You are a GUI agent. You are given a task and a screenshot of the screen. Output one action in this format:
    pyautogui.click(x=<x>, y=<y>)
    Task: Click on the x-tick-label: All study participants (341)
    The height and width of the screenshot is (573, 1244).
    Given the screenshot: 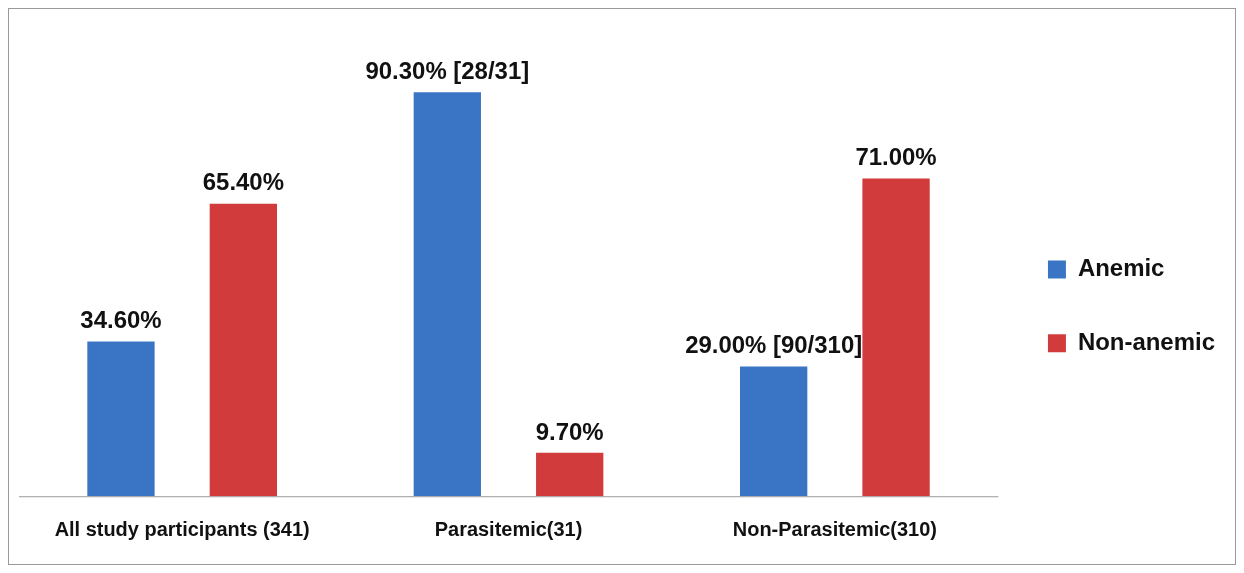 What is the action you would take?
    pyautogui.click(x=182, y=528)
    